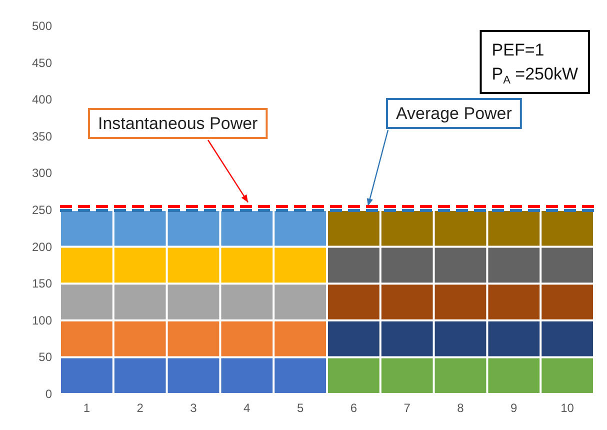 This screenshot has height=430, width=607. Describe the element at coordinates (407, 408) in the screenshot. I see `x-tick-label: 7` at that location.